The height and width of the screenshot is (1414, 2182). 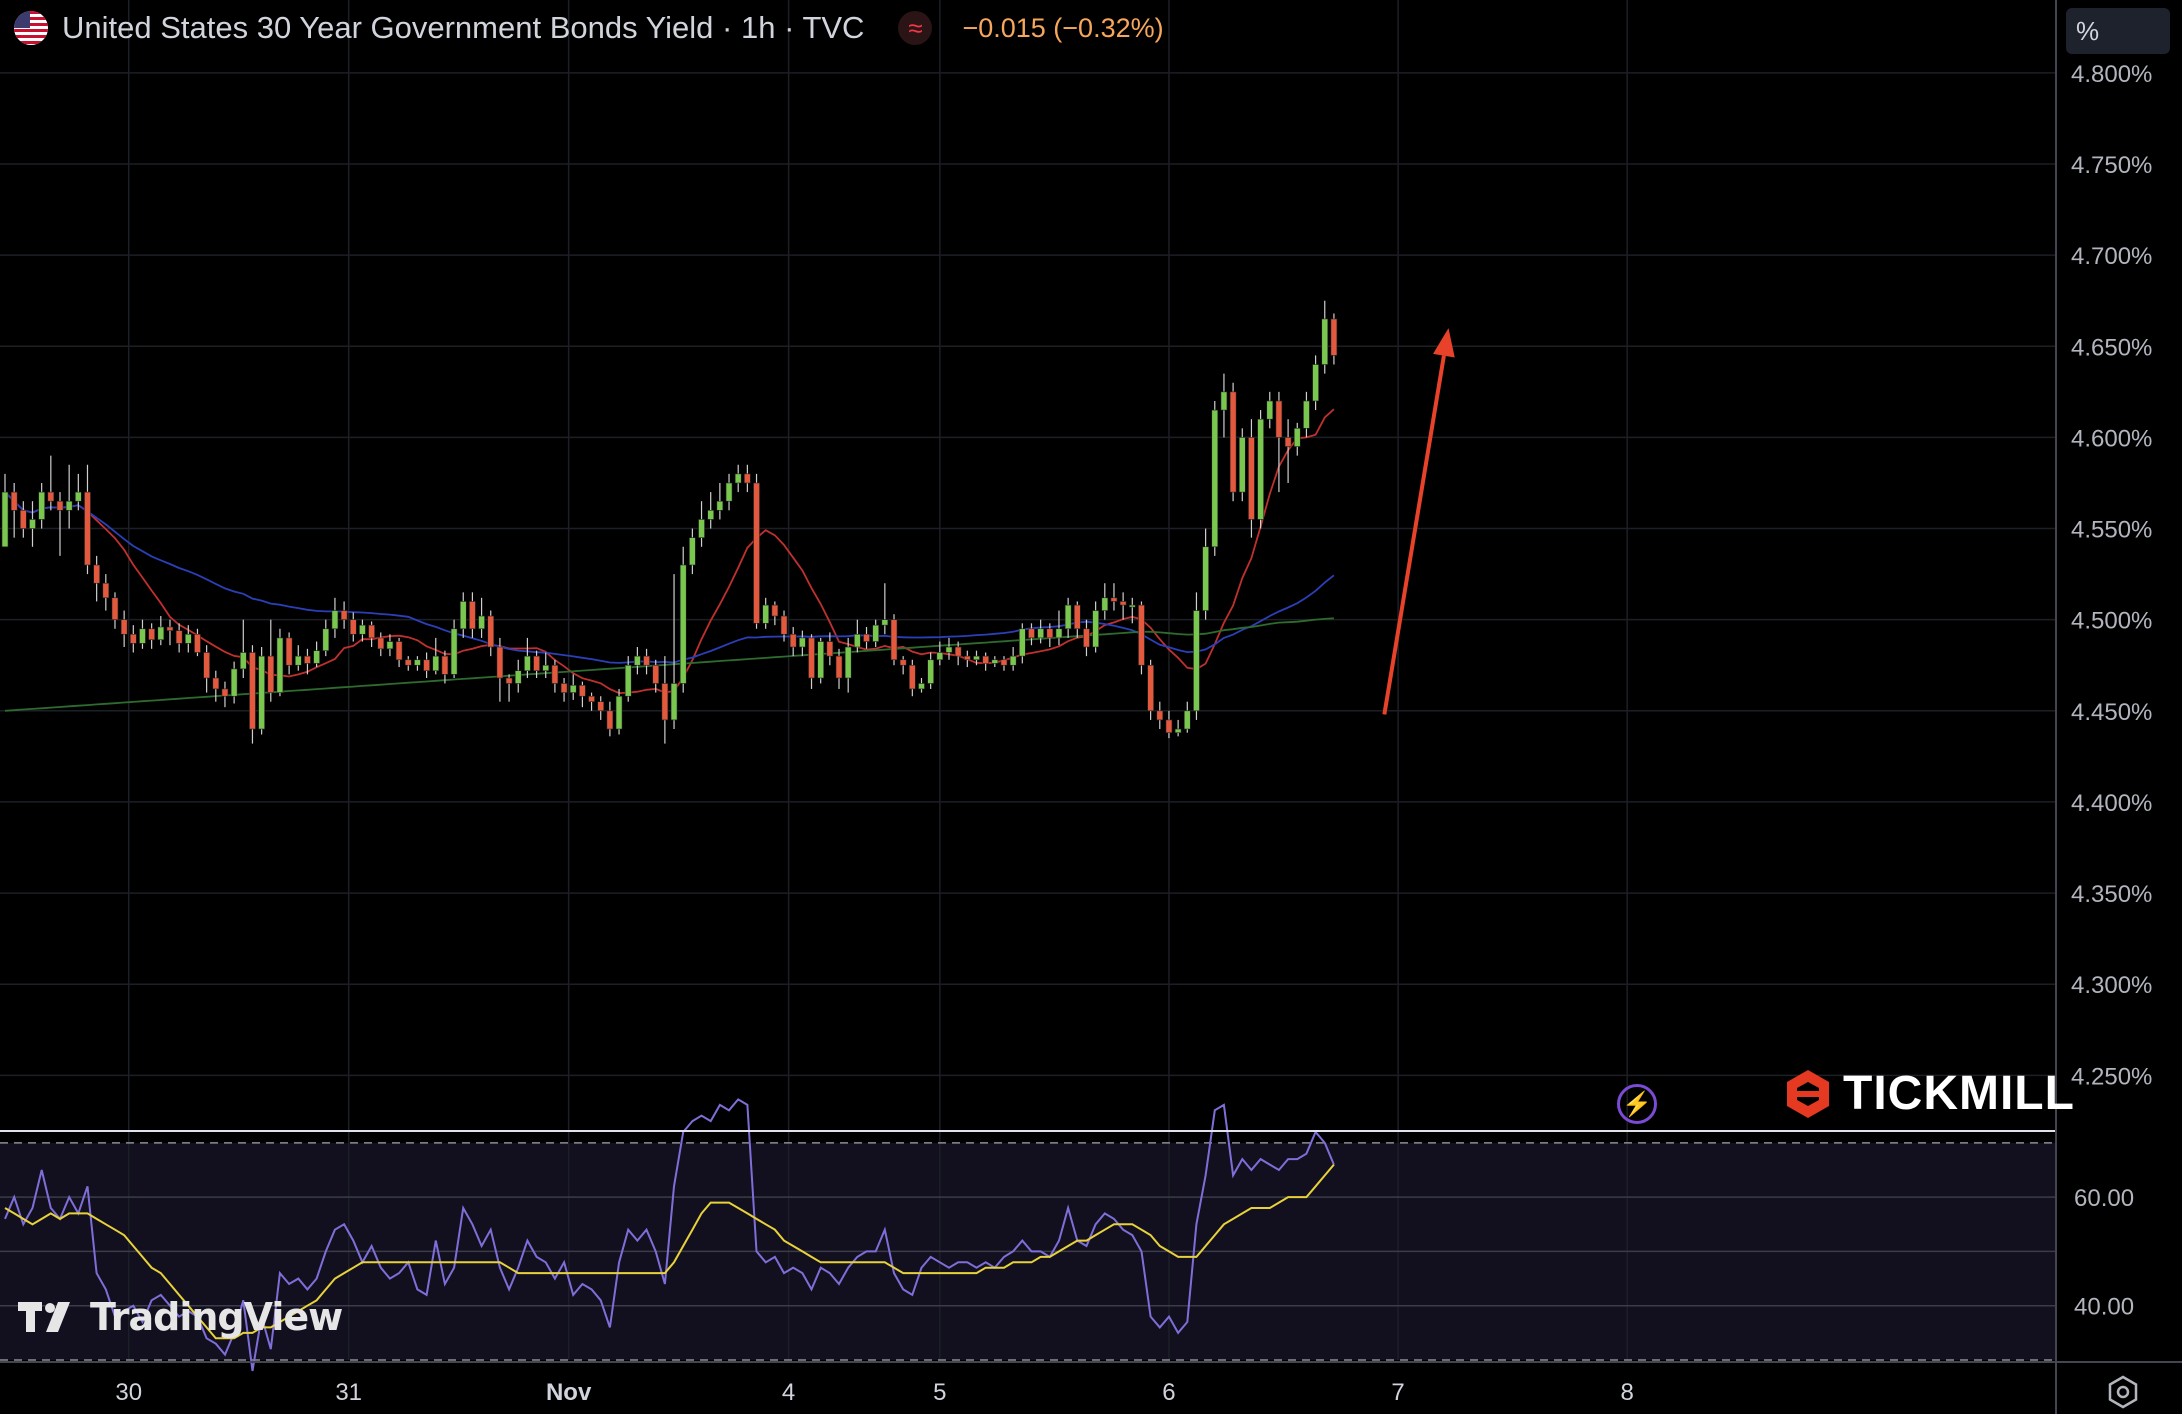 I want to click on time-tick-label: 6, so click(x=1168, y=1392).